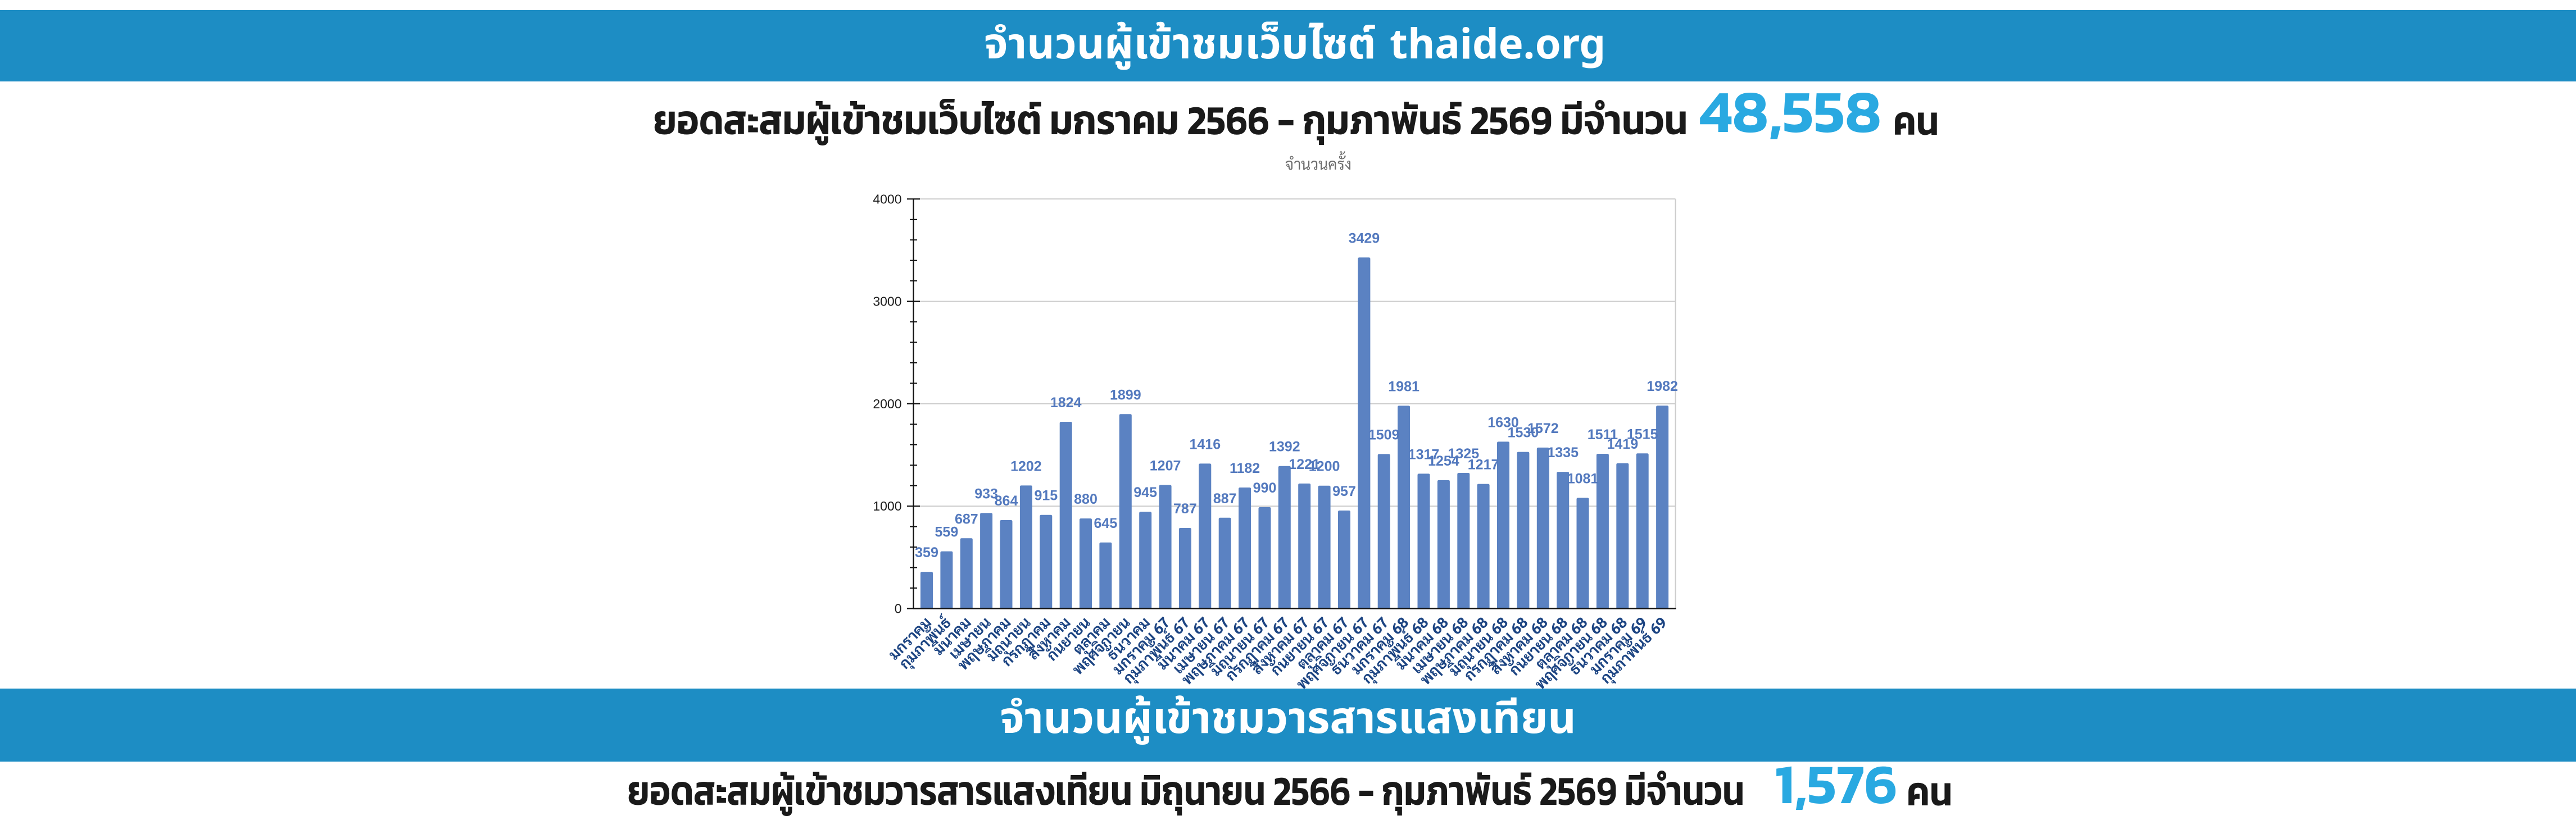 Image resolution: width=2576 pixels, height=820 pixels. I want to click on svg-text: 1182, so click(1245, 468).